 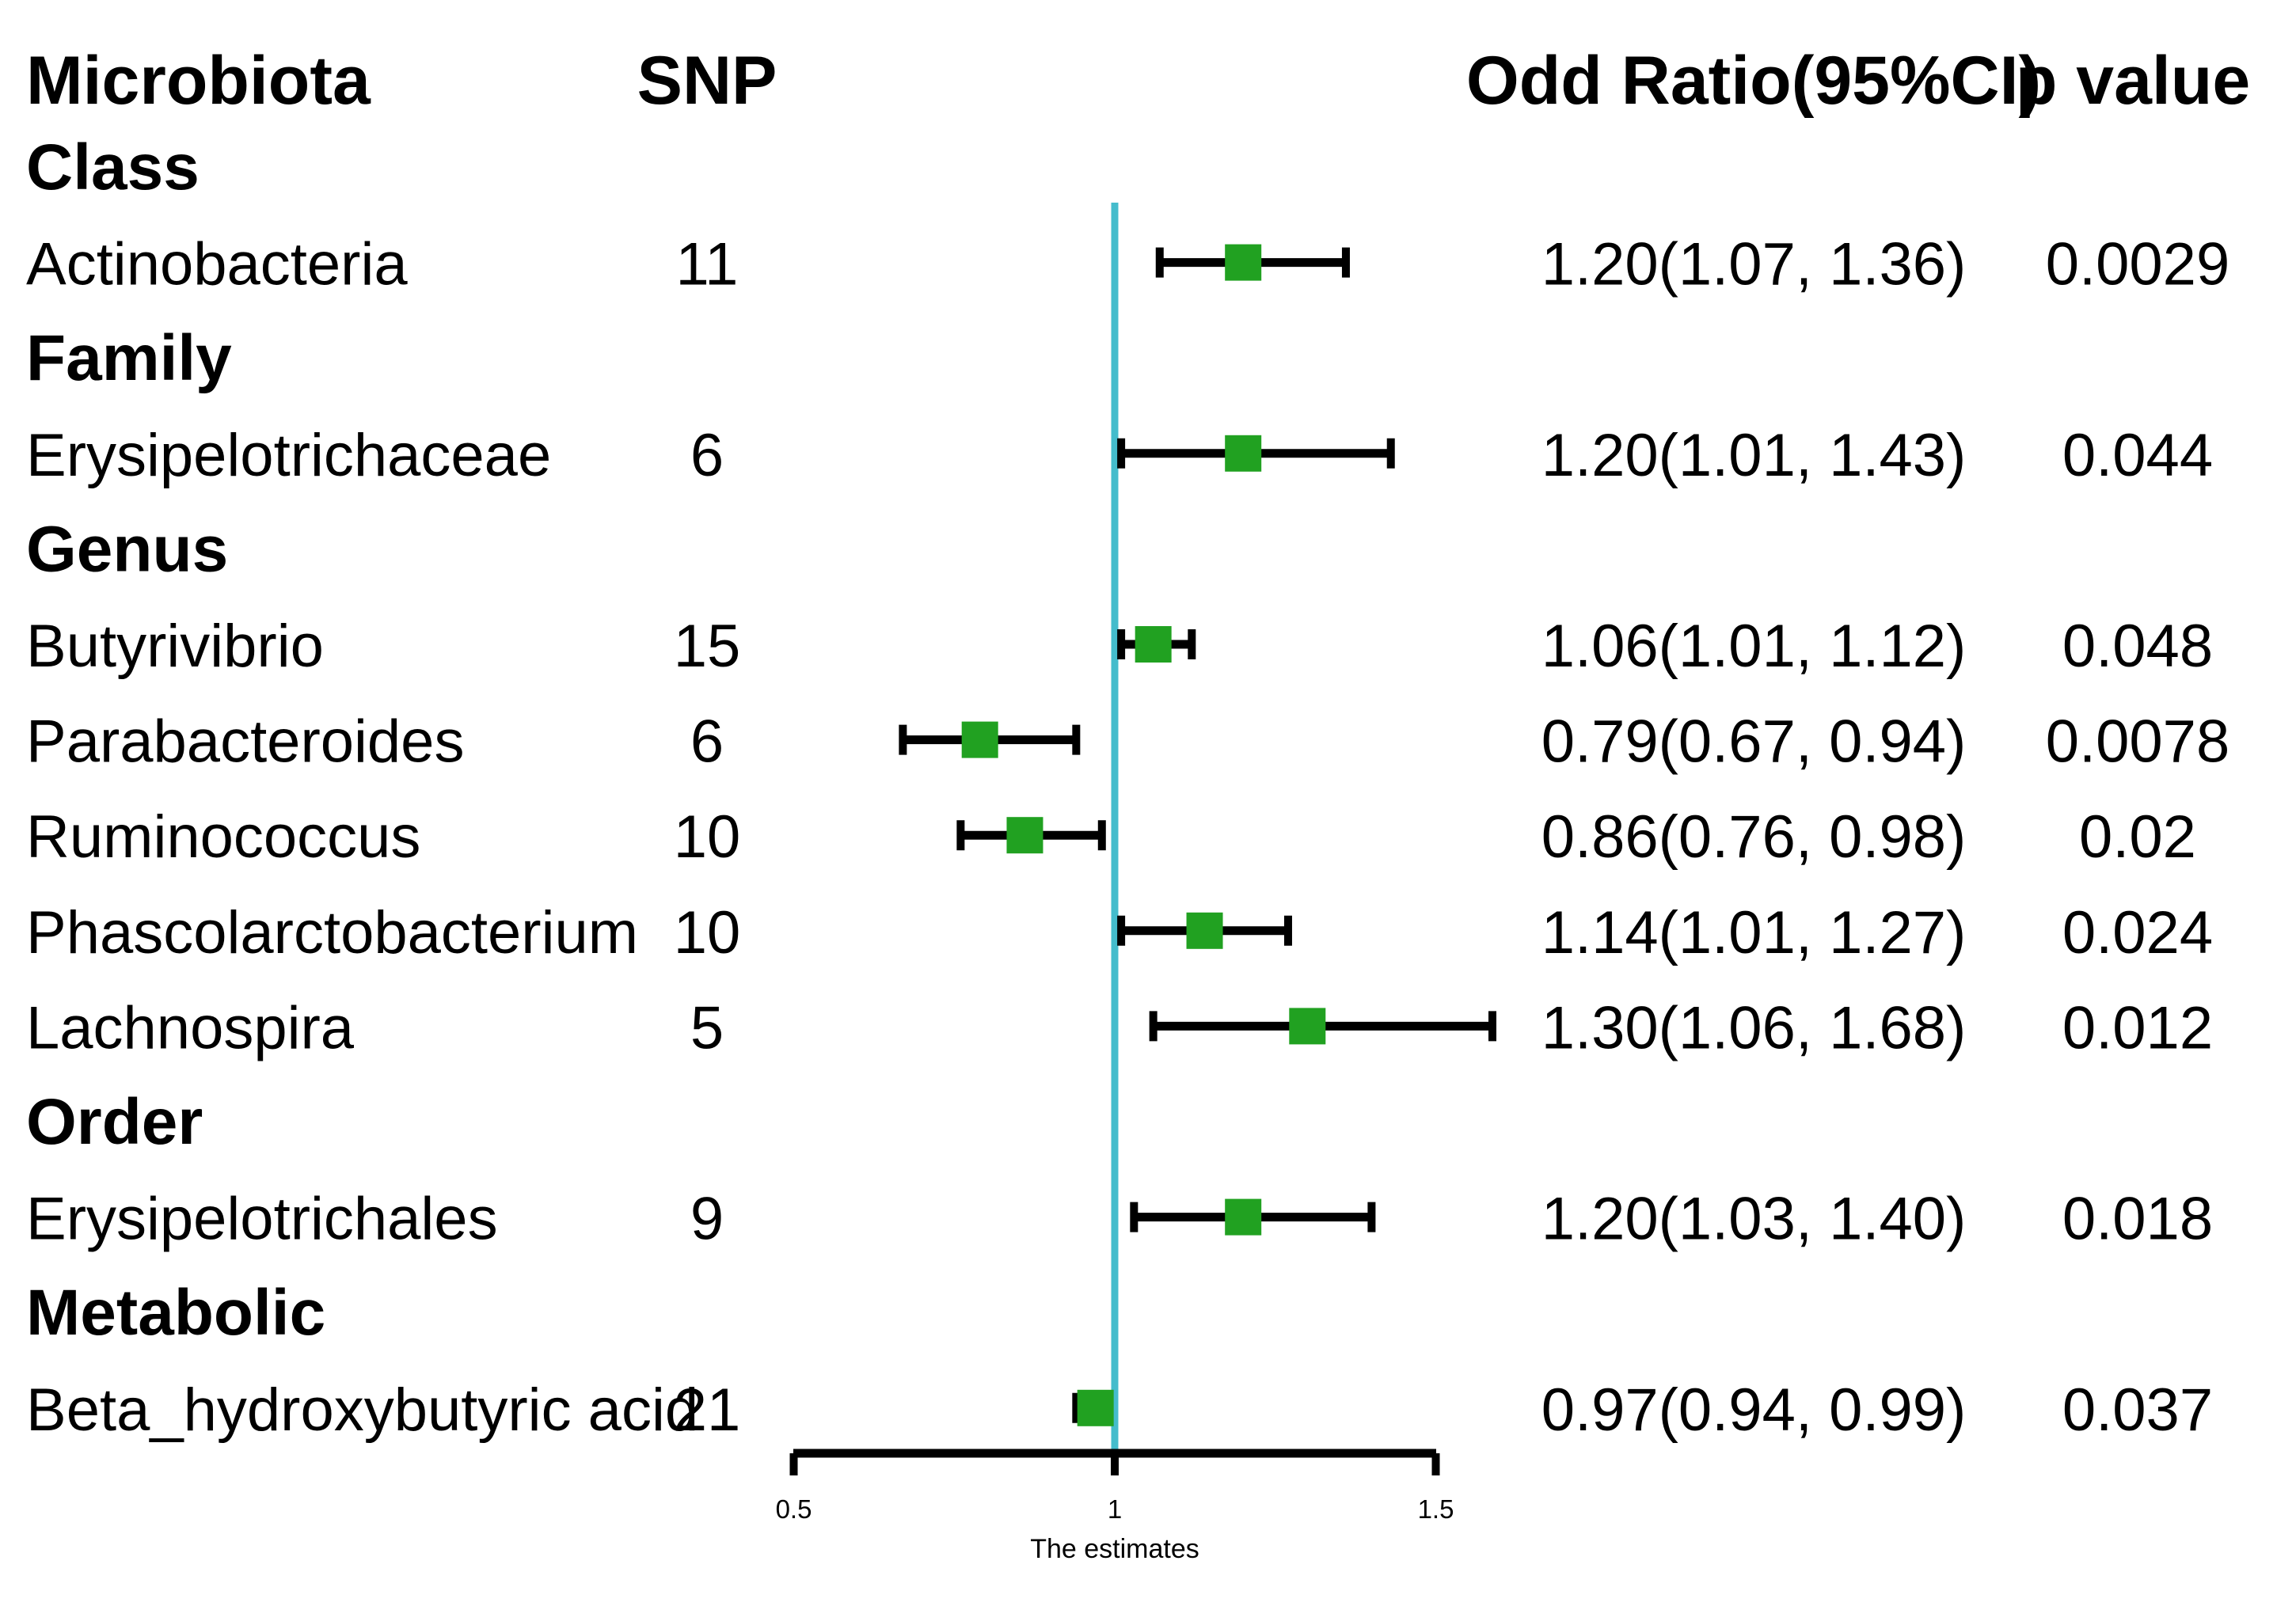 I want to click on row-label: Actinobacteria, so click(x=217, y=265).